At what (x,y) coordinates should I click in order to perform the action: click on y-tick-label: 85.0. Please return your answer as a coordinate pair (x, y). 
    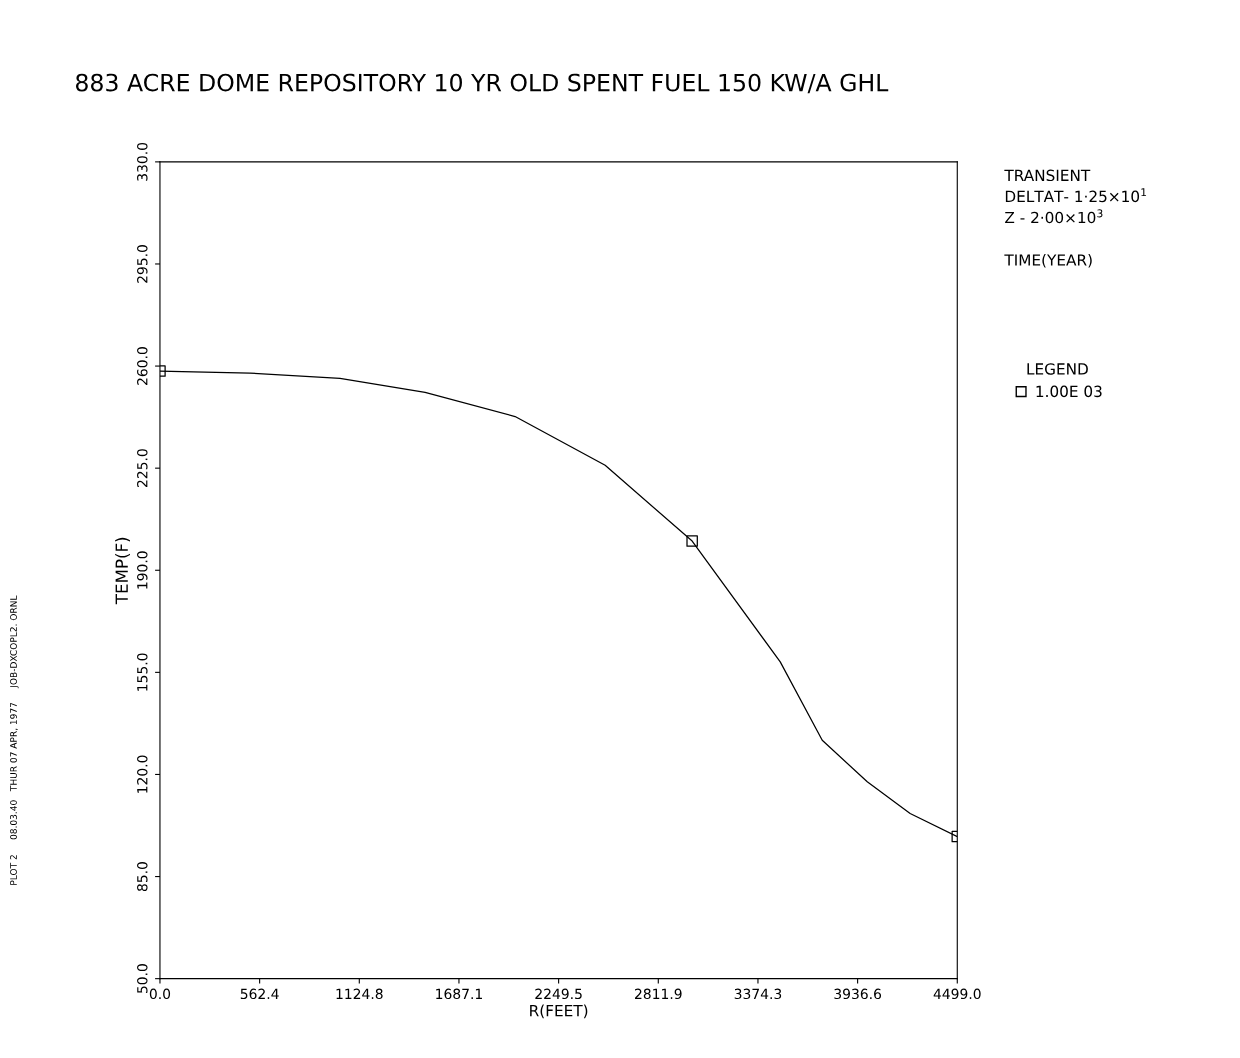
    Looking at the image, I should click on (142, 877).